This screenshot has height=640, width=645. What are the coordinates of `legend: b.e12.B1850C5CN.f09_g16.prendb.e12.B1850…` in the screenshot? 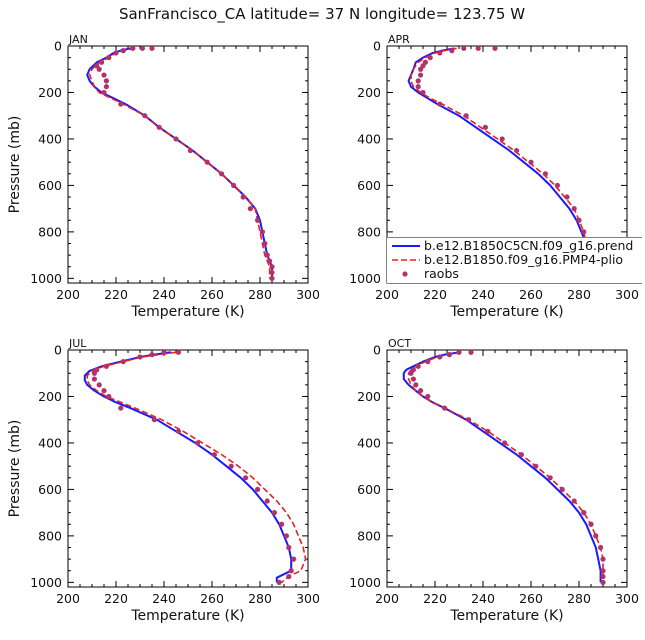 It's located at (514, 260).